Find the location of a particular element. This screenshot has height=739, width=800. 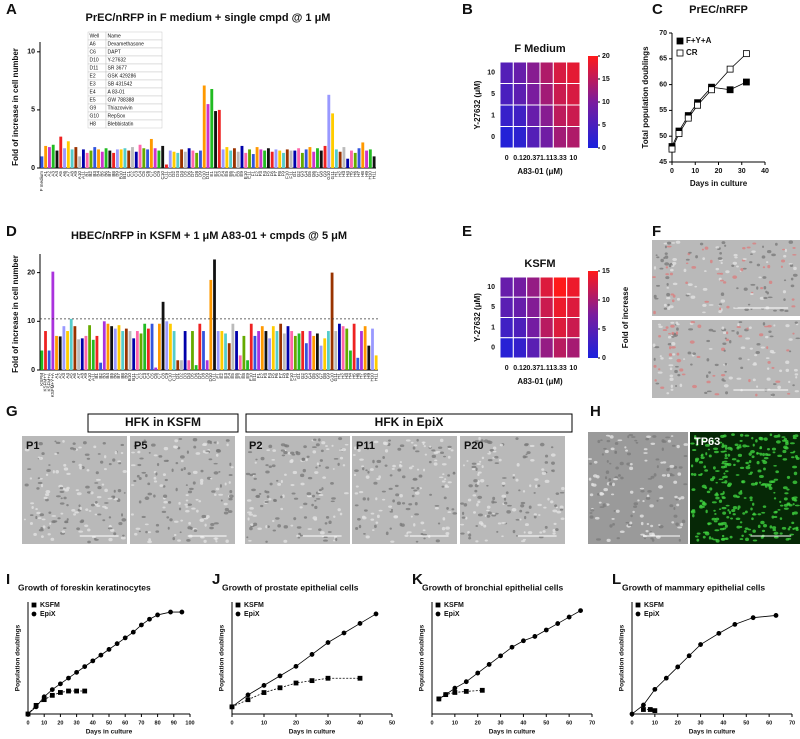

table-text: G9 is located at coordinates (93, 108).